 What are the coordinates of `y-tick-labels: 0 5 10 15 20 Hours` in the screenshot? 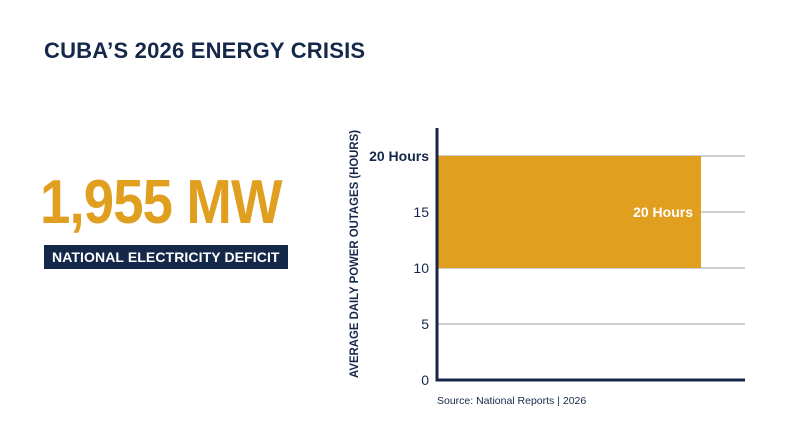 It's located at (399, 268).